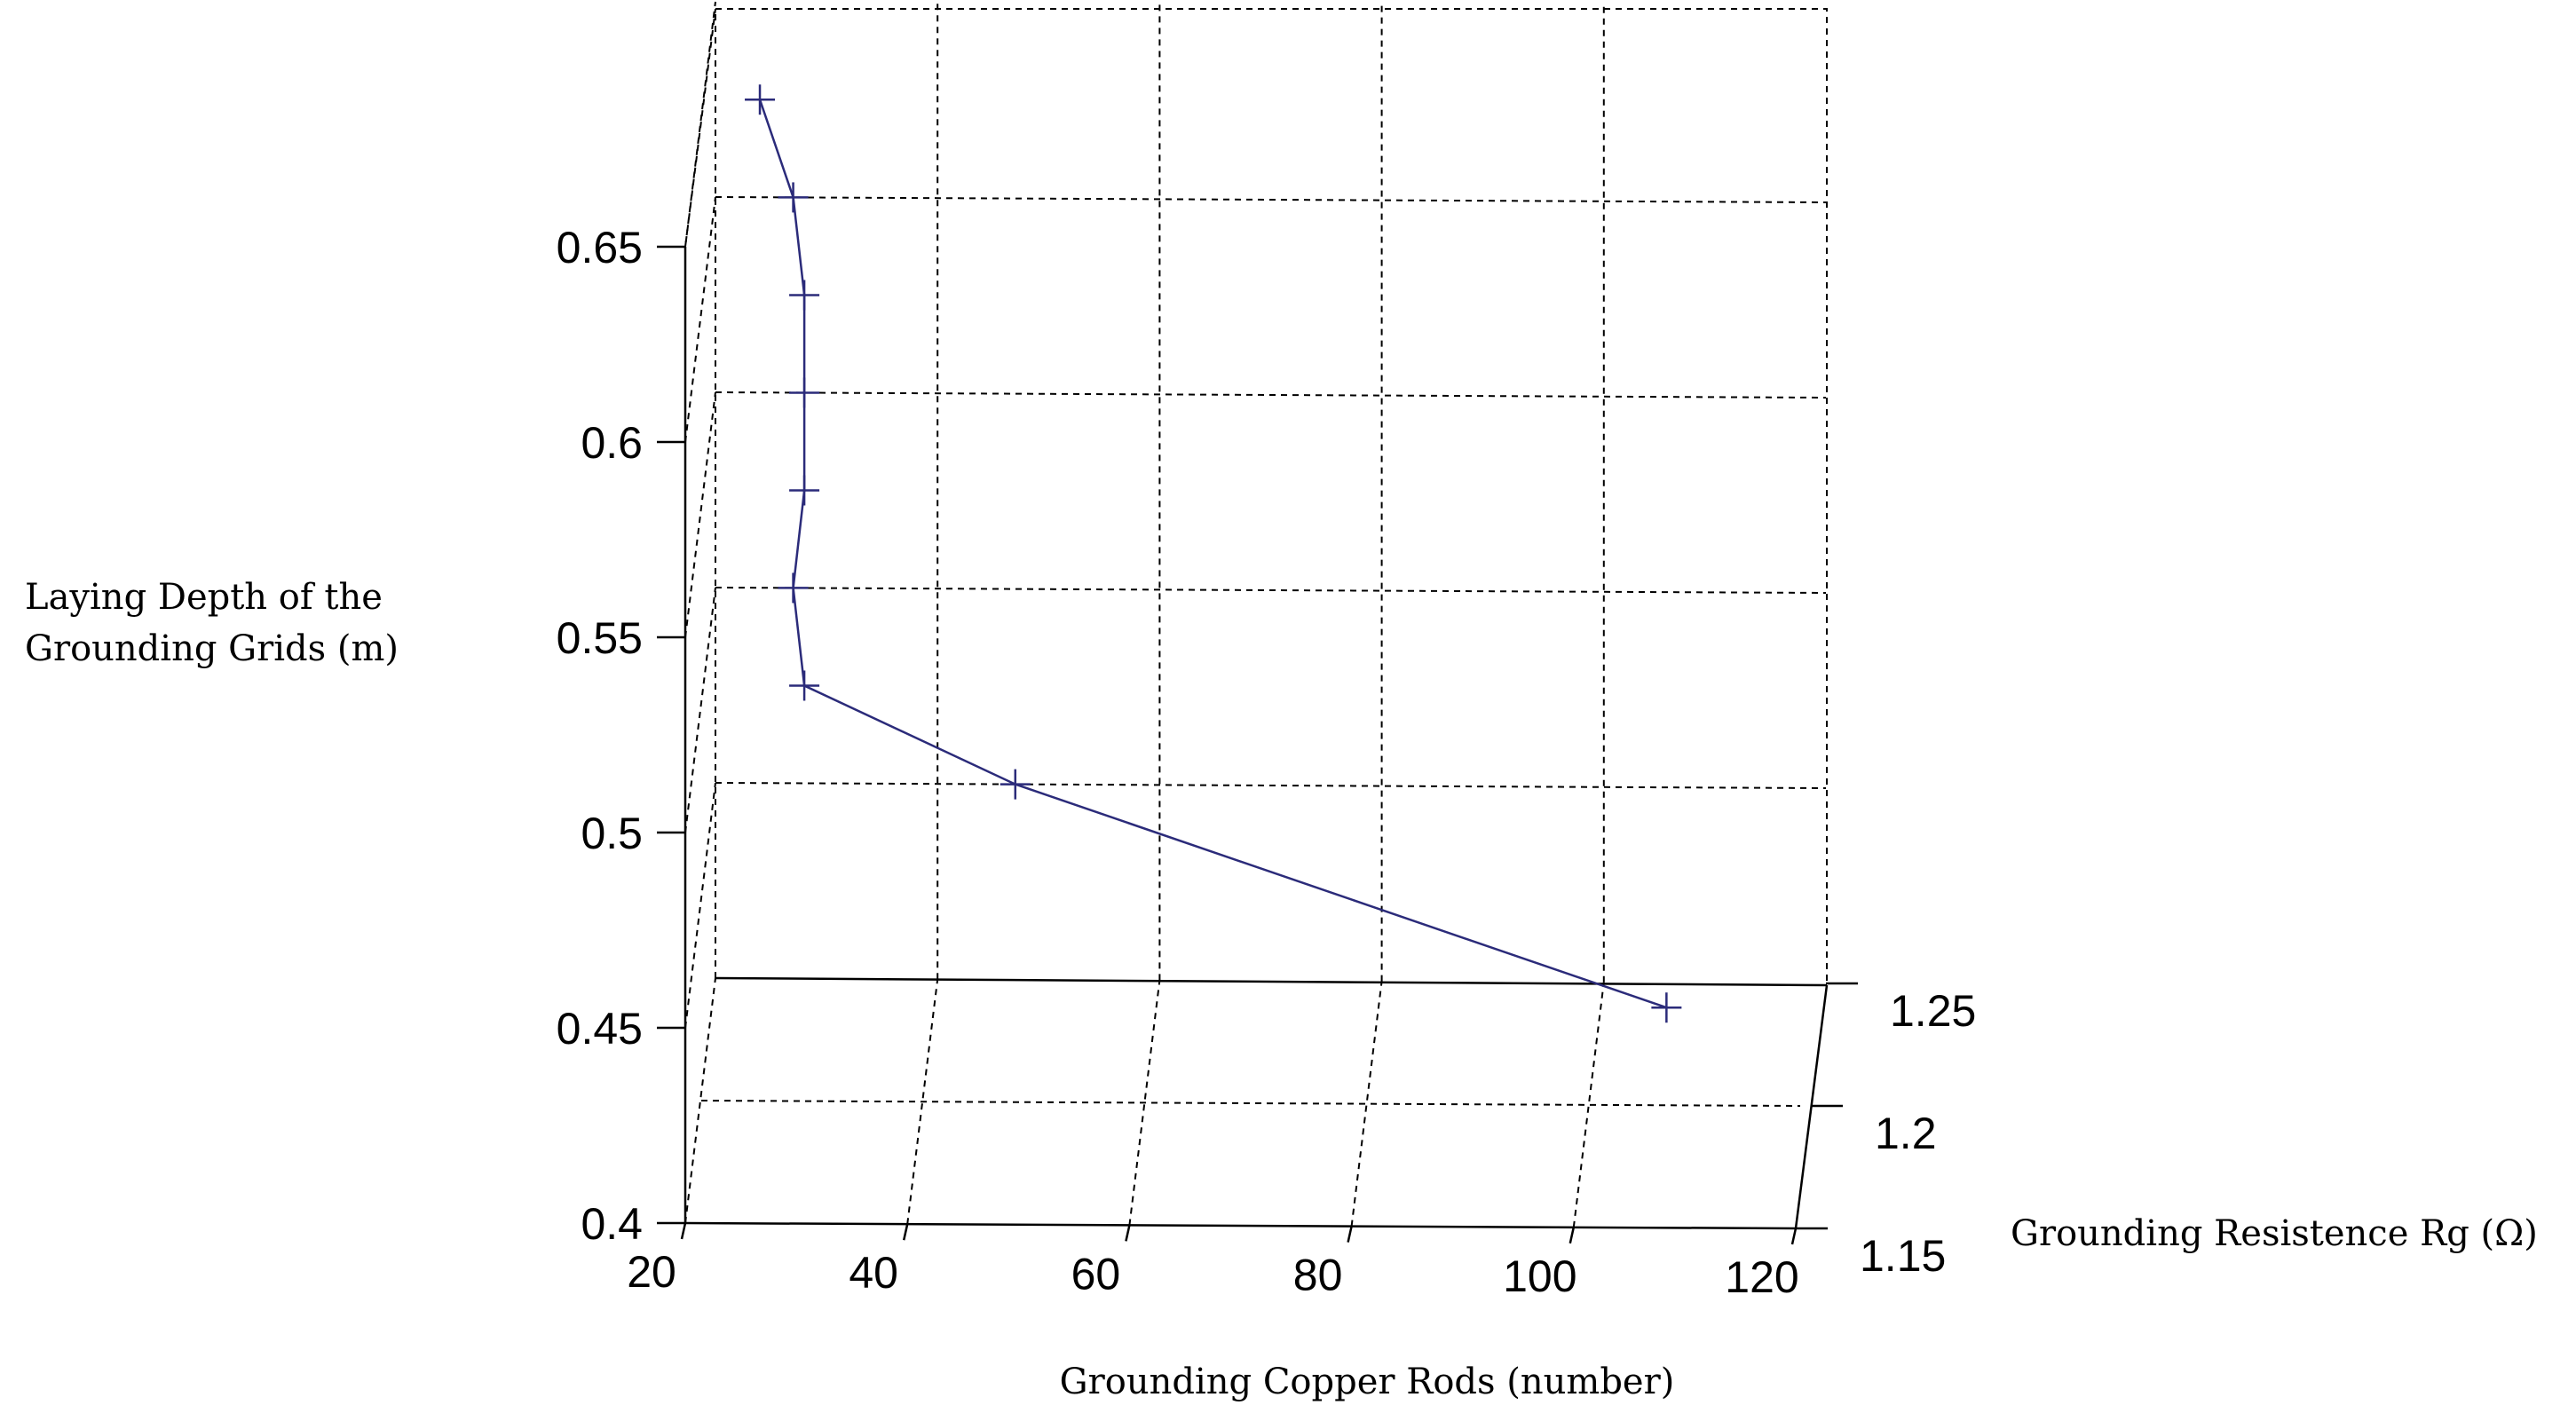 The height and width of the screenshot is (1421, 2576). Describe the element at coordinates (212, 623) in the screenshot. I see `z-axis-title: Laying Depth of the Grounding Grids (m)` at that location.